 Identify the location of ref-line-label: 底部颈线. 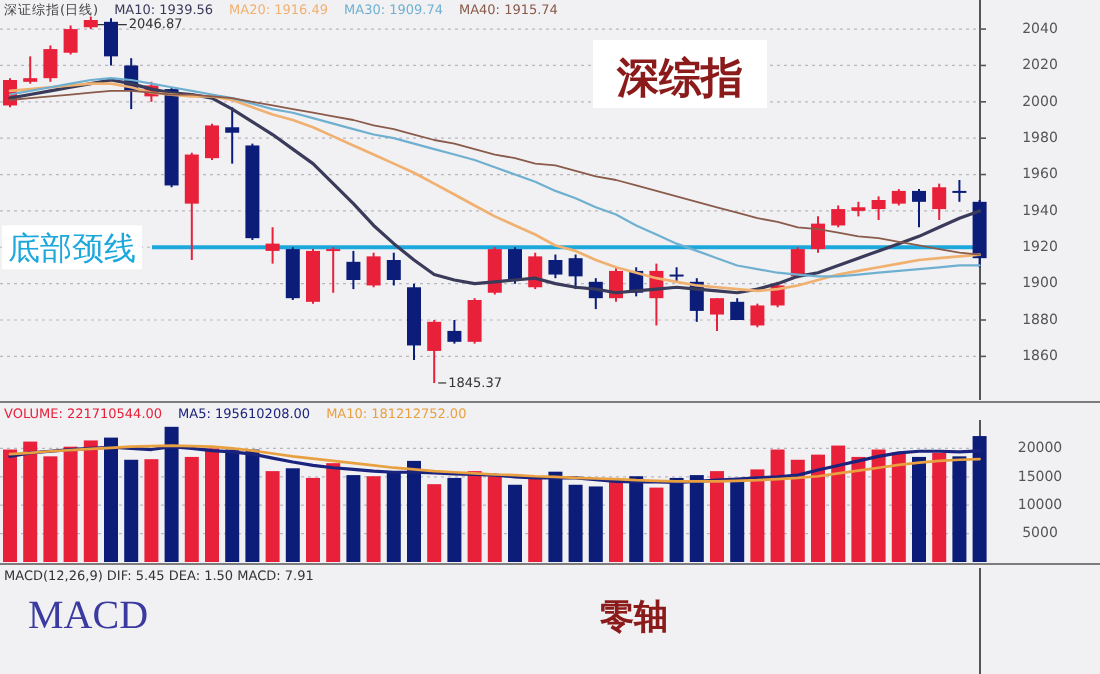
(72, 248).